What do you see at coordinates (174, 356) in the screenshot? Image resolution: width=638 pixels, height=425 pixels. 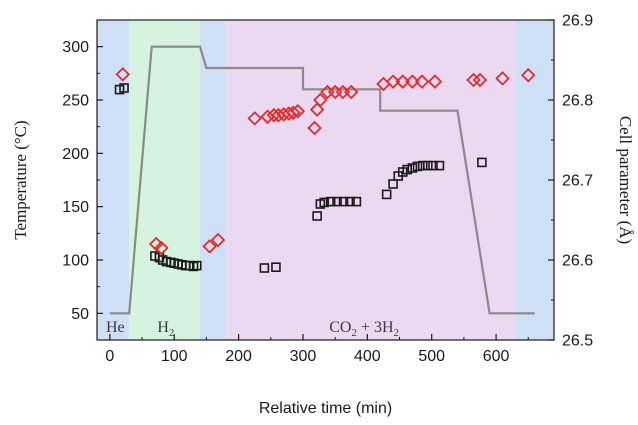 I see `x-tick-label: 100` at bounding box center [174, 356].